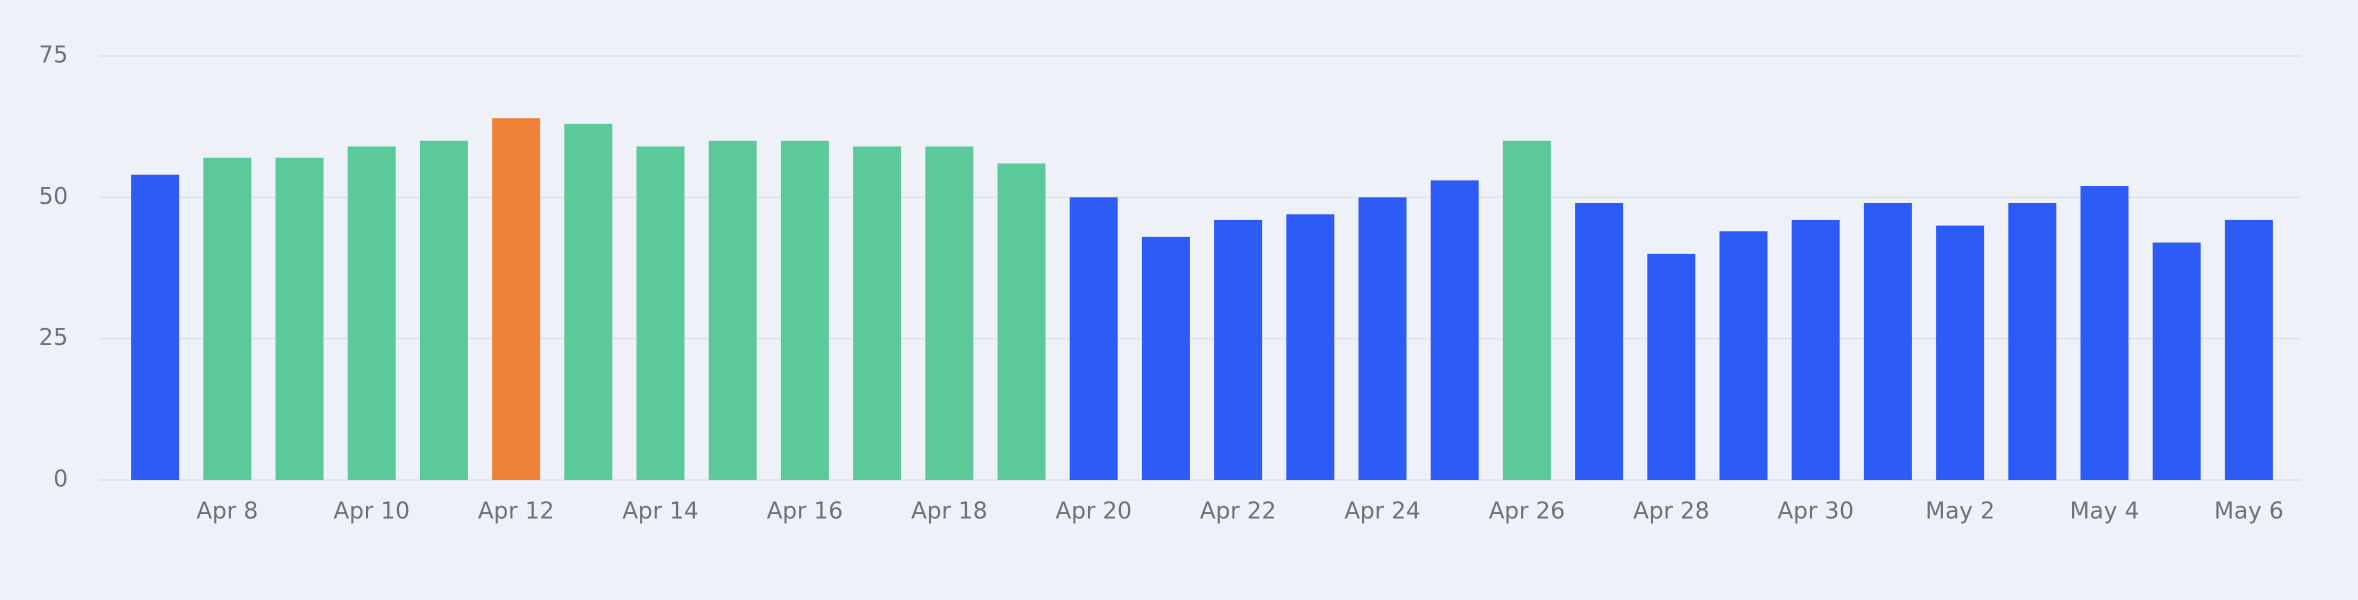 The height and width of the screenshot is (600, 2358). I want to click on y-tick-label: 25, so click(53, 338).